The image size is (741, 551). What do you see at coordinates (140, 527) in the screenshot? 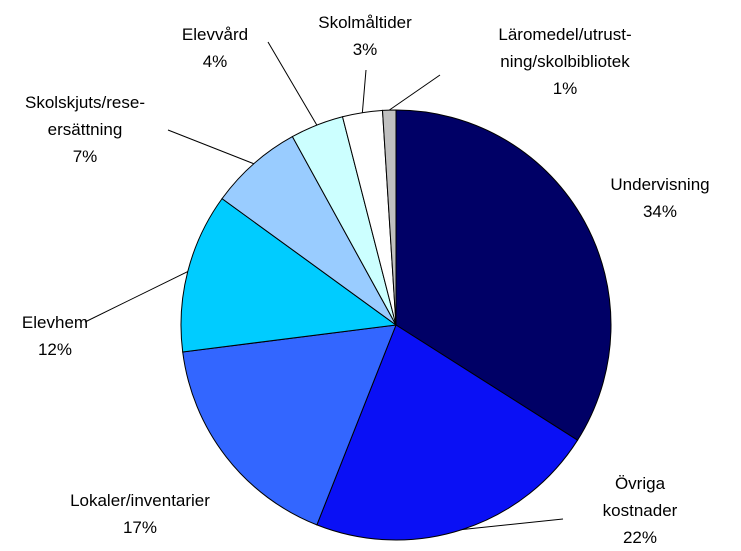
I see `value-label: 17%` at bounding box center [140, 527].